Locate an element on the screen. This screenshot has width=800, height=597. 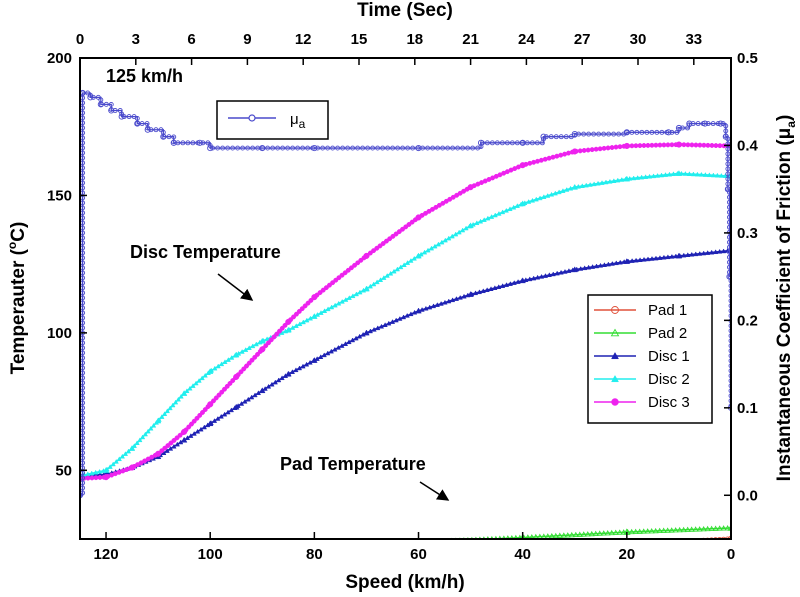
x-top-axis-title: Time (Sec) is located at coordinates (405, 10).